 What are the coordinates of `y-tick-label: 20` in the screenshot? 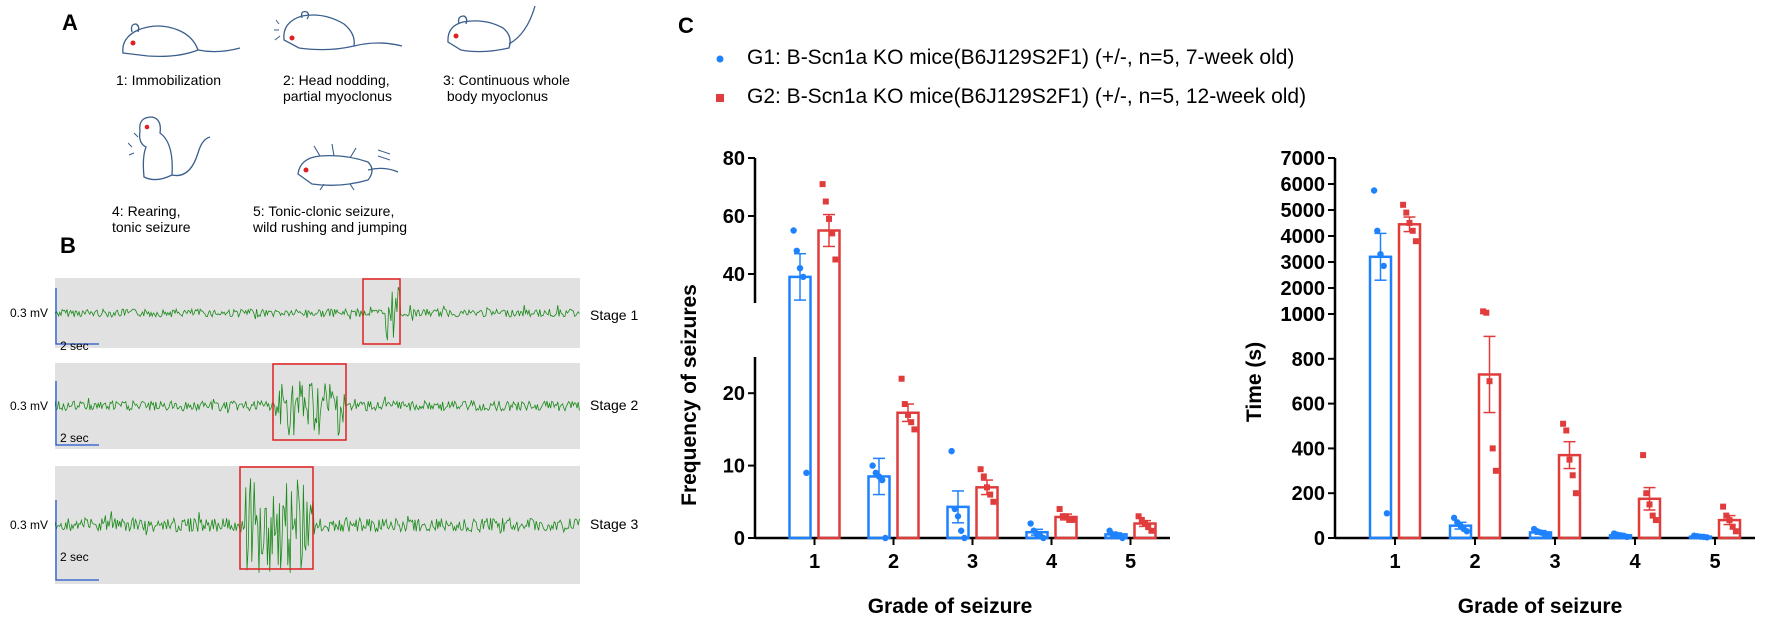 It's located at (734, 394).